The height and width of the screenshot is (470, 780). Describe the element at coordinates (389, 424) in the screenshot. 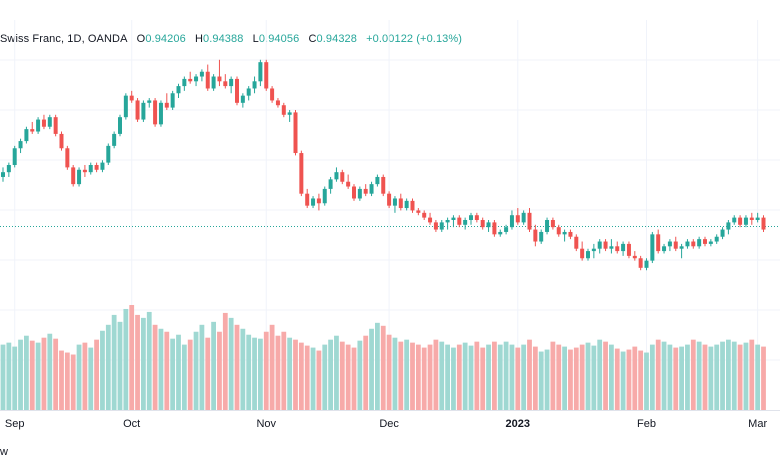

I see `x-tick-label: Dec` at that location.